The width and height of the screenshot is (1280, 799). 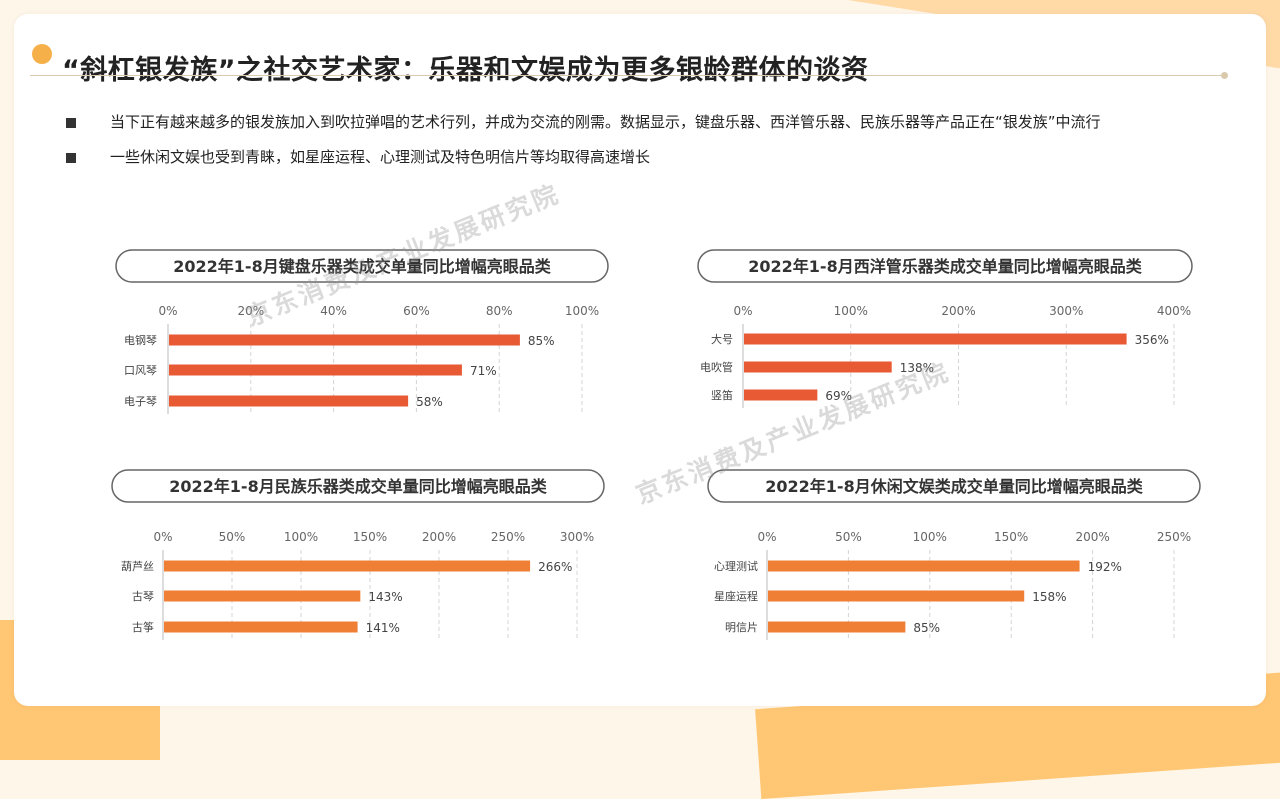 I want to click on bar-value-label: 192%, so click(x=1105, y=567).